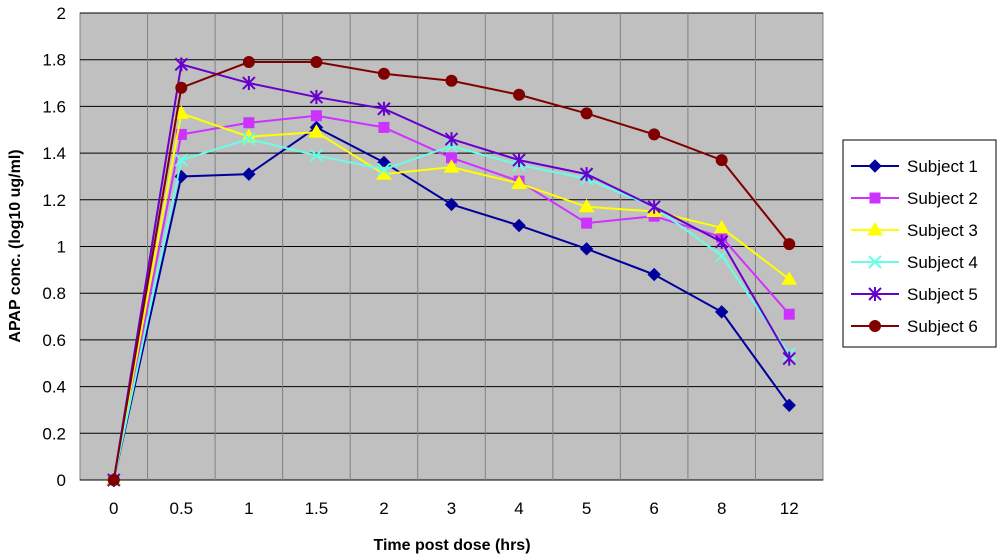 The image size is (1000, 558). What do you see at coordinates (54, 433) in the screenshot?
I see `y-tick-label: 0.2` at bounding box center [54, 433].